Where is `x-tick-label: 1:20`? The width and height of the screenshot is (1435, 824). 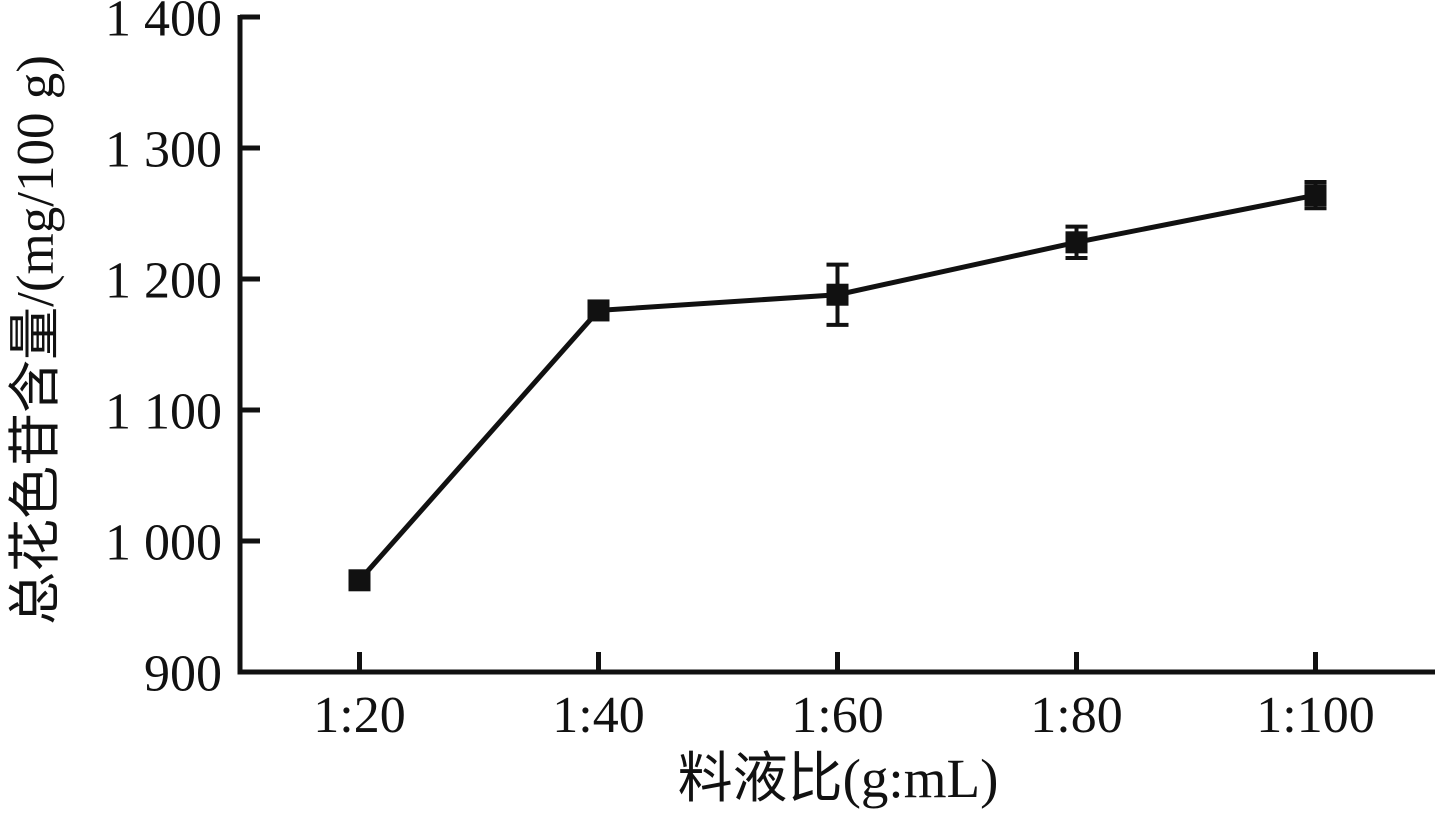
x-tick-label: 1:20 is located at coordinates (359, 715).